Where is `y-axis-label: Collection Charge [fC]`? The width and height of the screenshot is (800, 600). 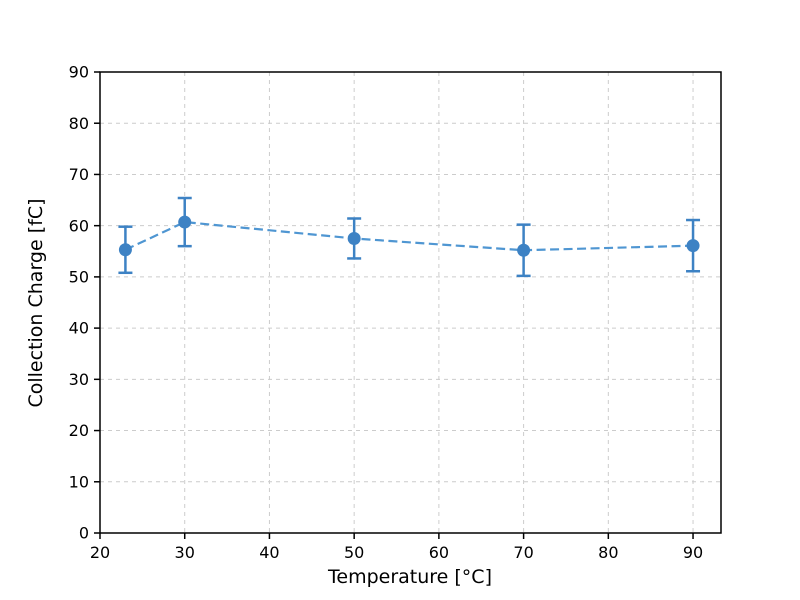 y-axis-label: Collection Charge [fC] is located at coordinates (36, 302).